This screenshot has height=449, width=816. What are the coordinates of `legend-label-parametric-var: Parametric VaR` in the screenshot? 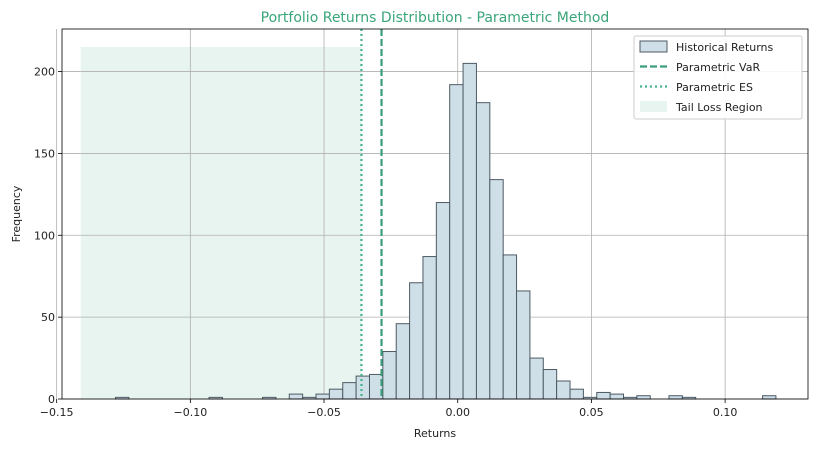 It's located at (718, 67).